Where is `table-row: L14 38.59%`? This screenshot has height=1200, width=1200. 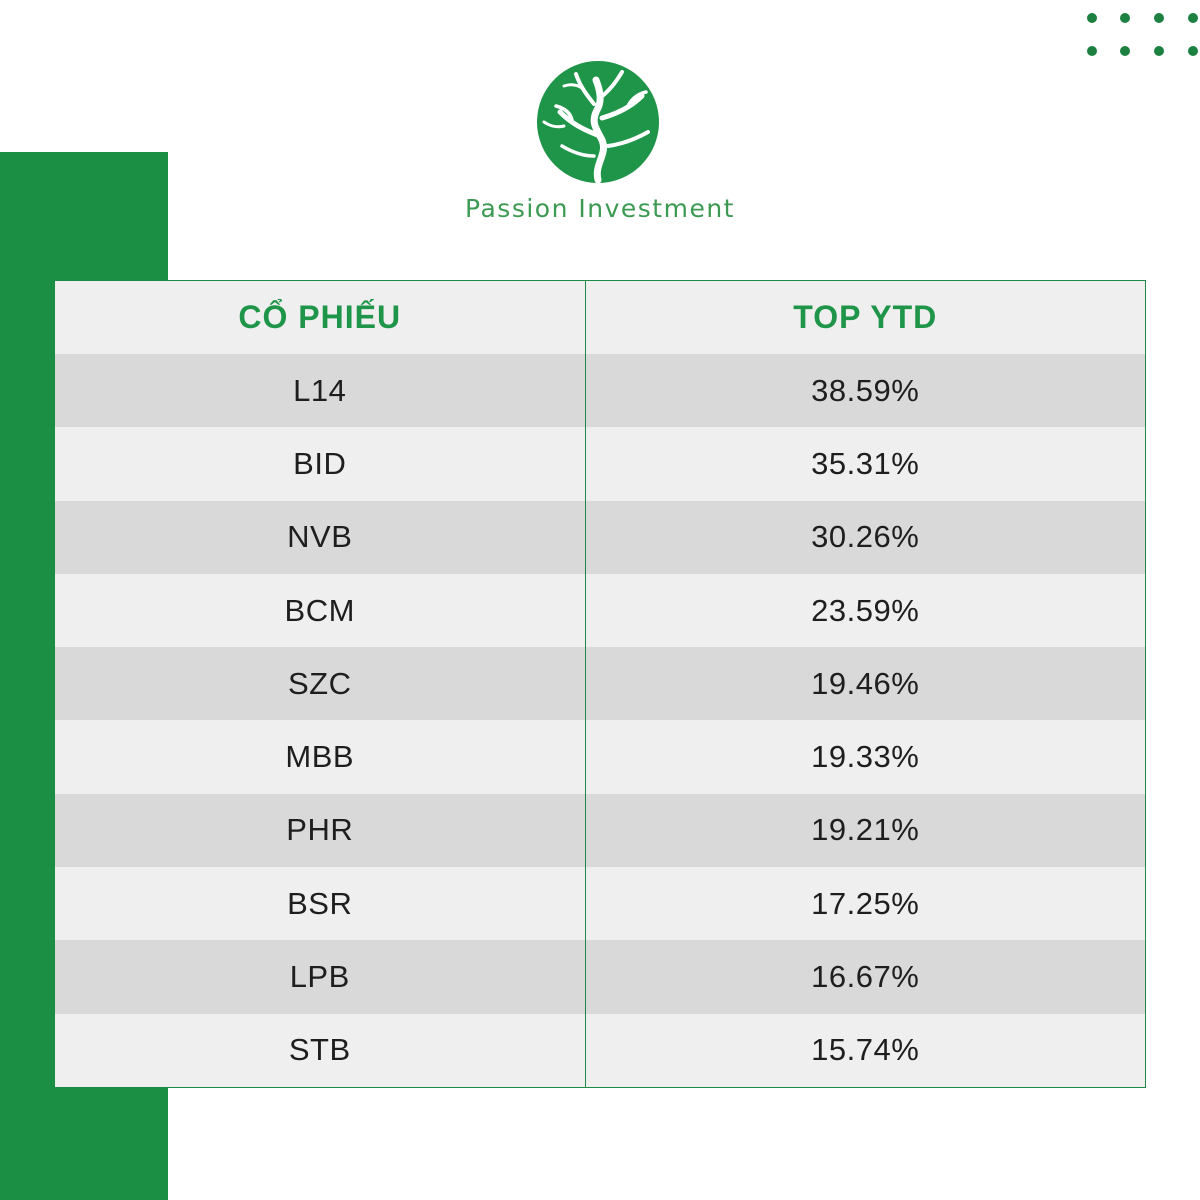 table-row: L14 38.59% is located at coordinates (600, 391).